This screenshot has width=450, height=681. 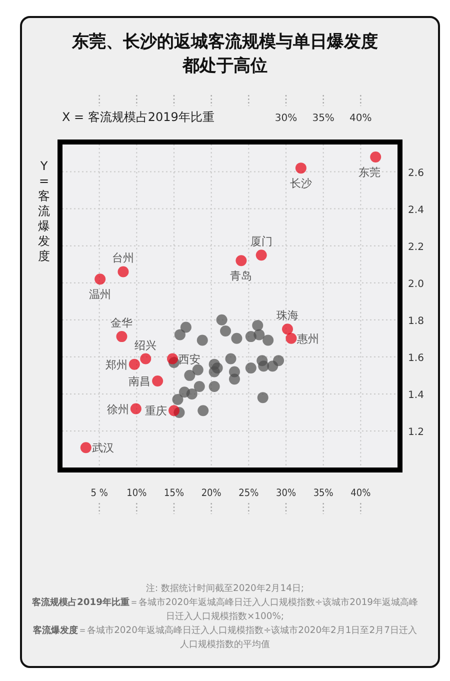 What do you see at coordinates (145, 345) in the screenshot?
I see `annotation: 绍兴` at bounding box center [145, 345].